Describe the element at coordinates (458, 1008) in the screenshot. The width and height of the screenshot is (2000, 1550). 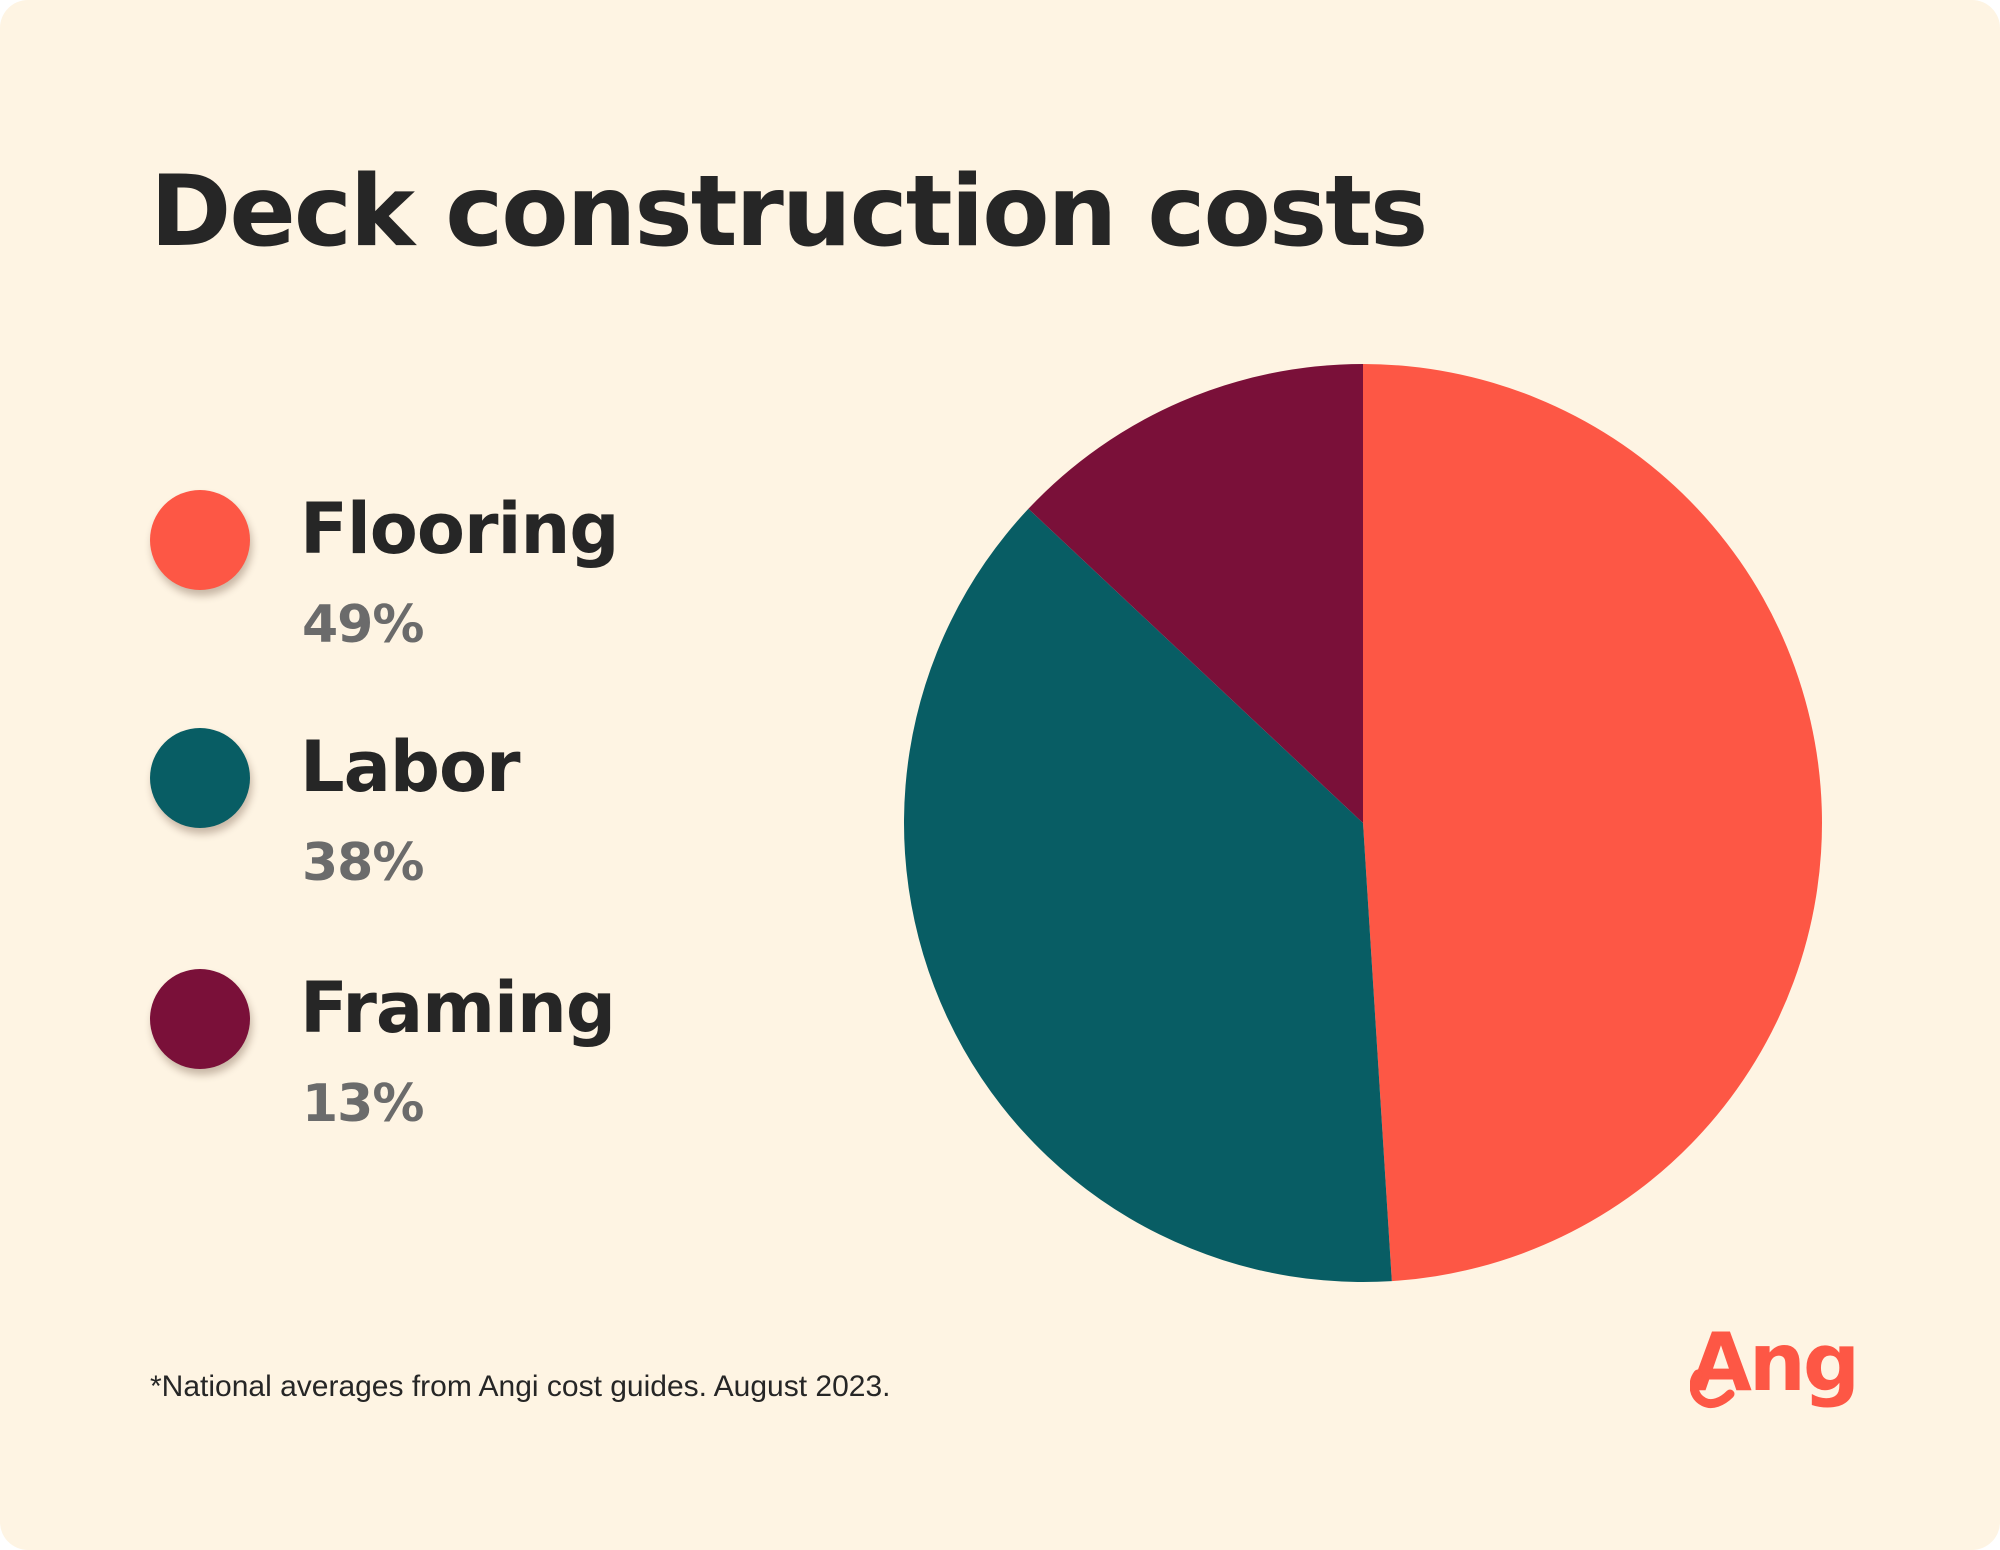
I see `legend-label-framing: Framing` at that location.